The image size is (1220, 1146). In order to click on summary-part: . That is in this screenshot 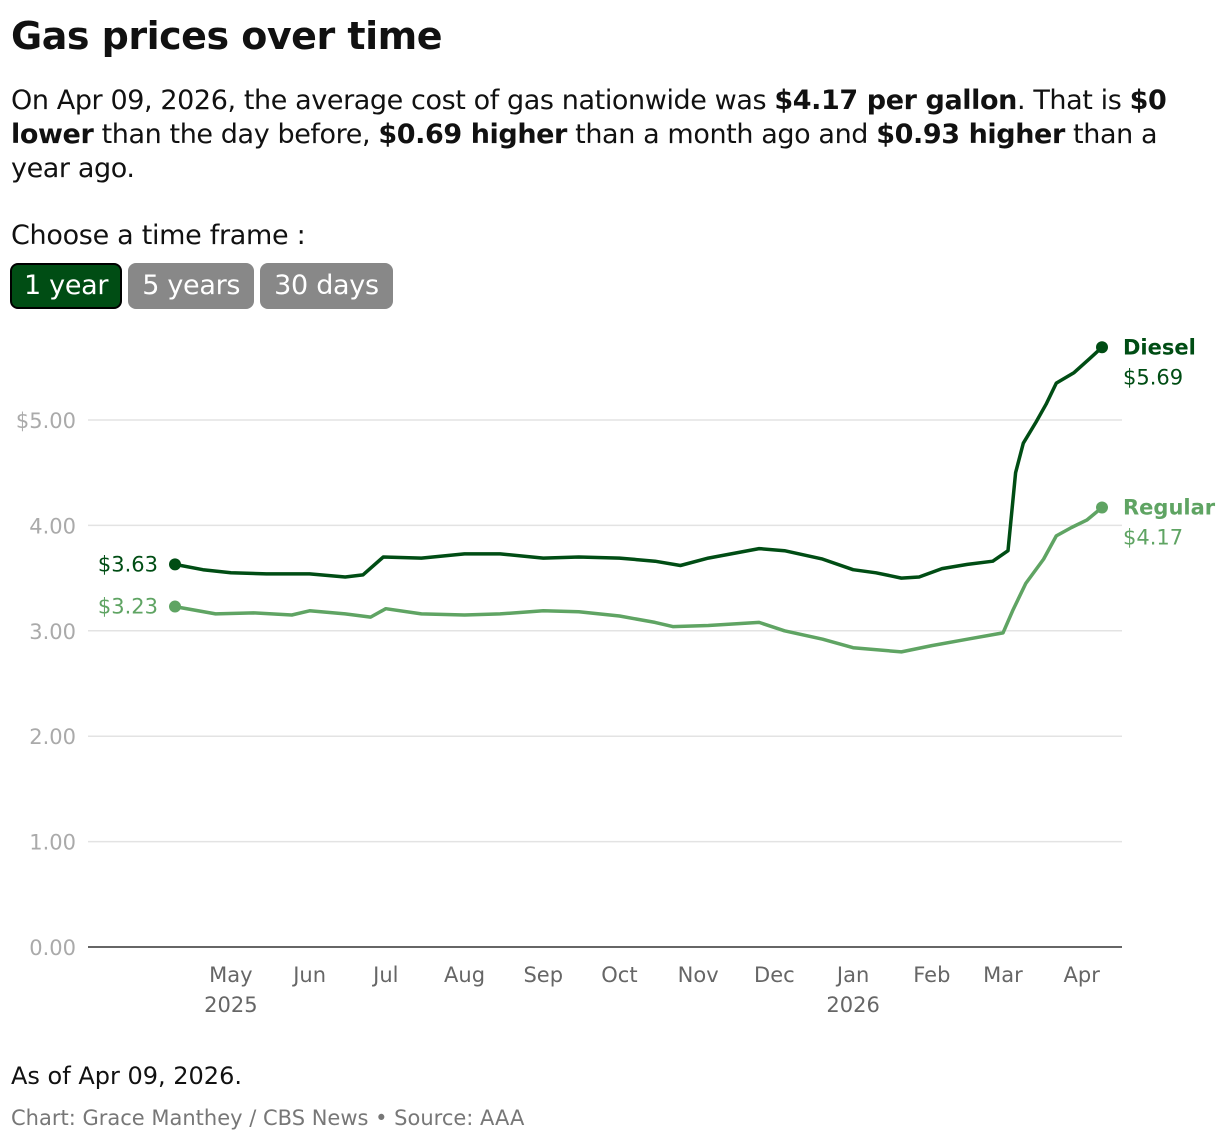, I will do `click(1073, 100)`.